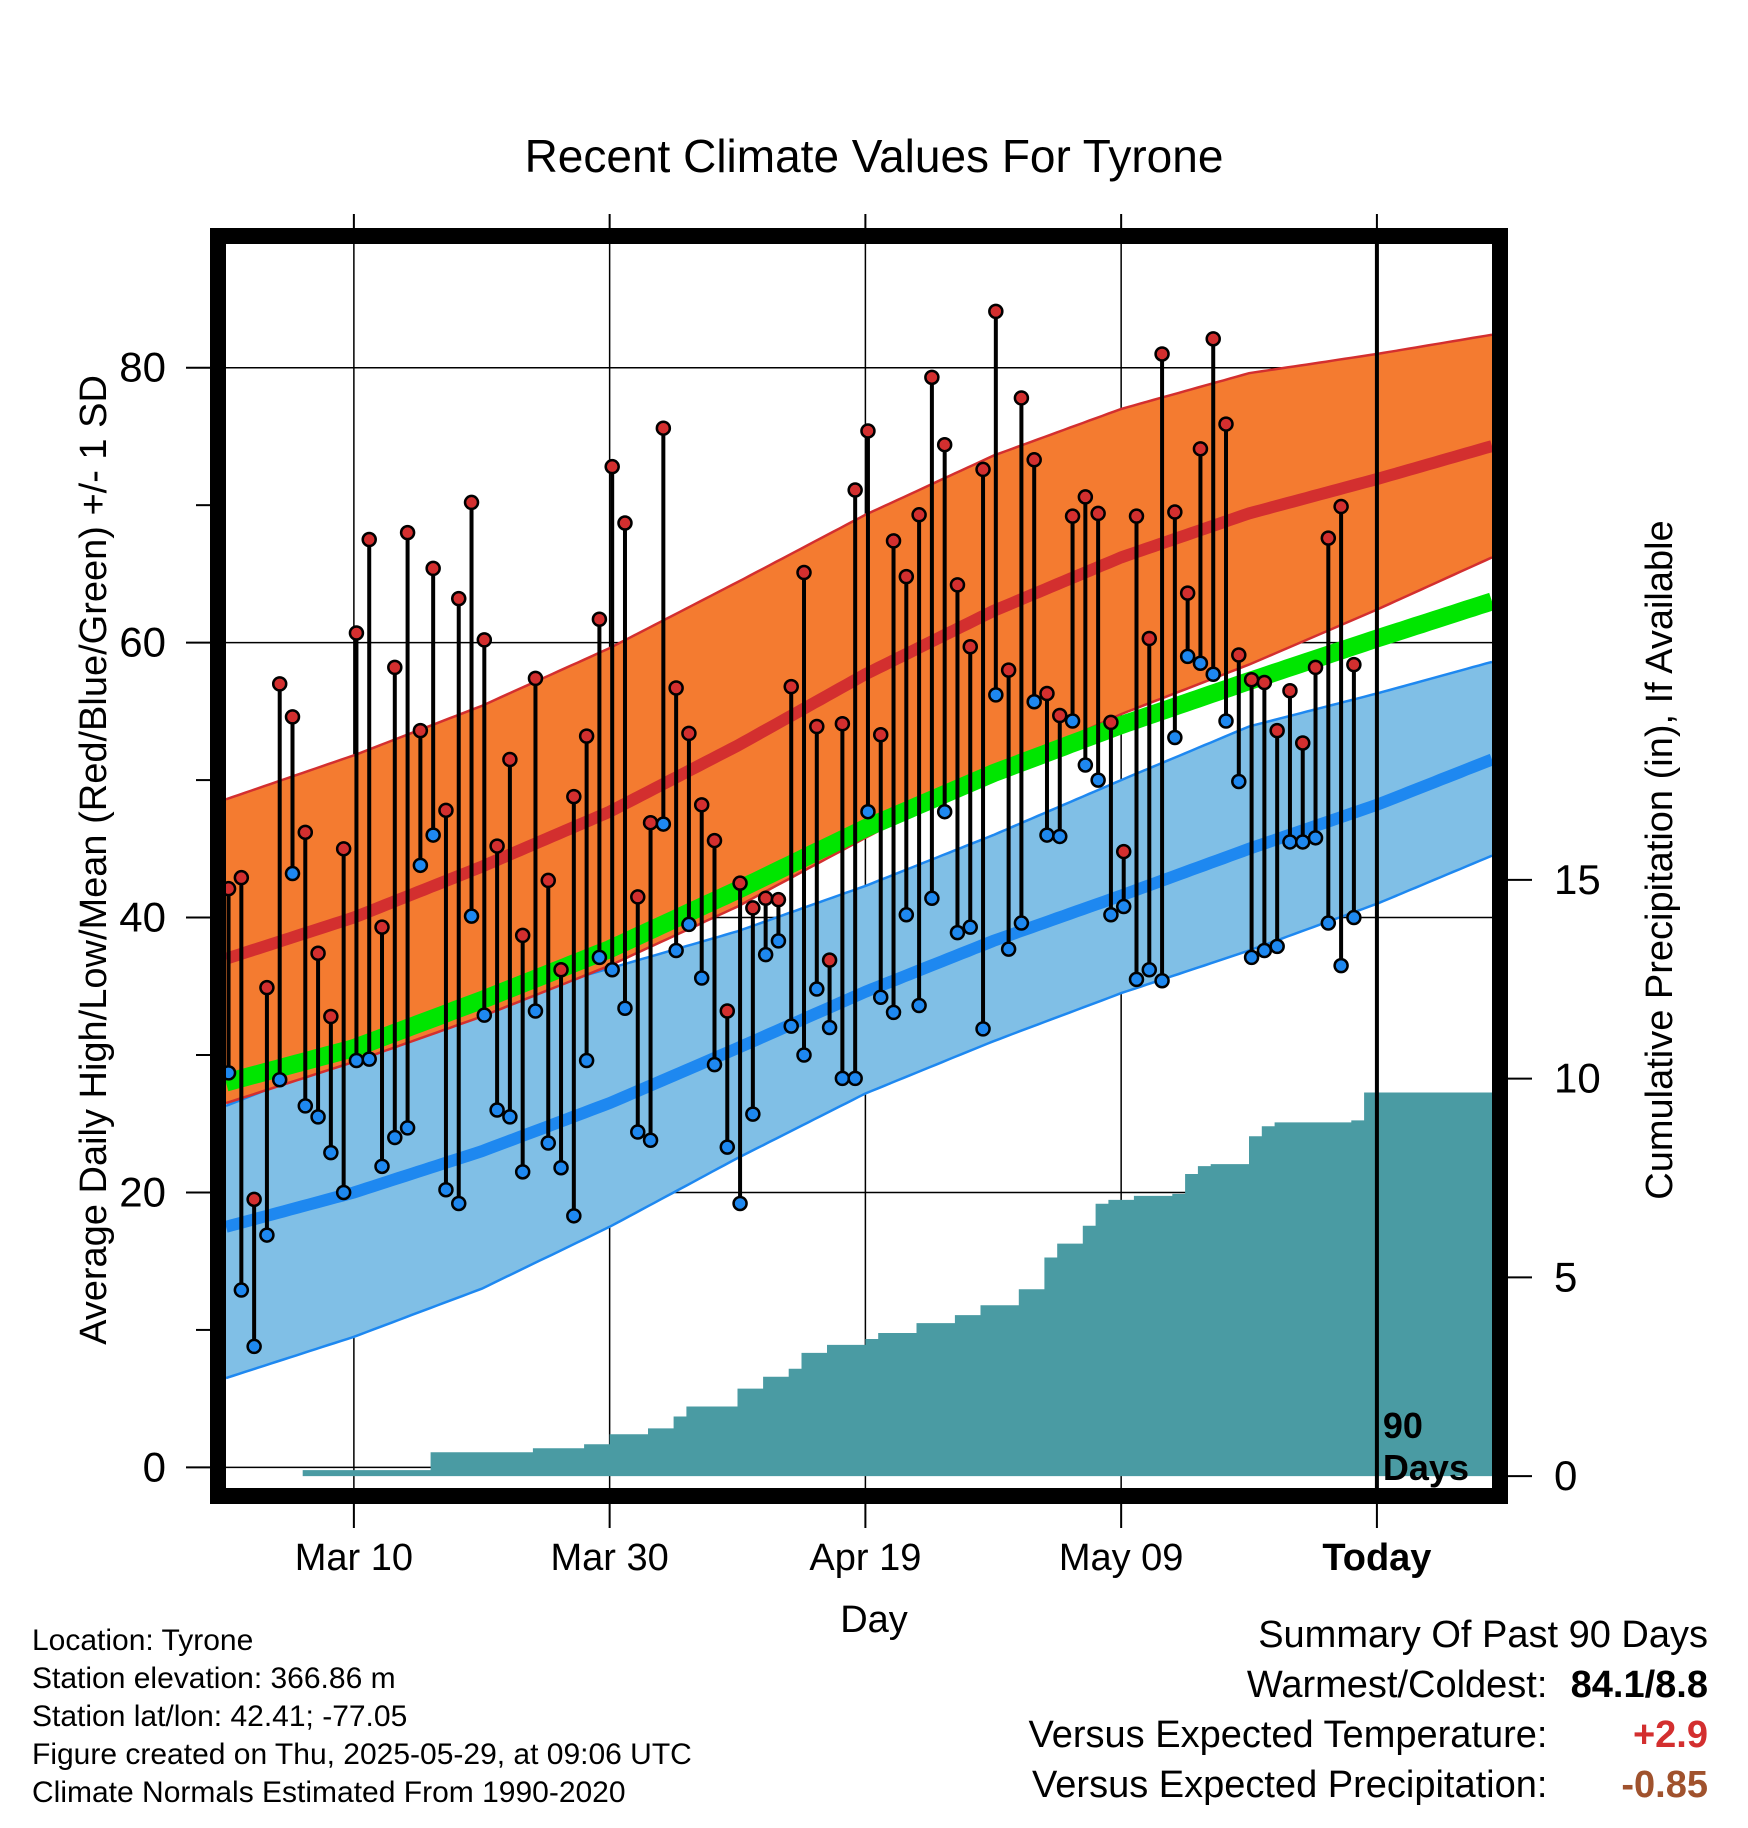 The height and width of the screenshot is (1828, 1748). I want to click on latlon-text: Station lat/lon: 42.41; -77.05, so click(220, 1716).